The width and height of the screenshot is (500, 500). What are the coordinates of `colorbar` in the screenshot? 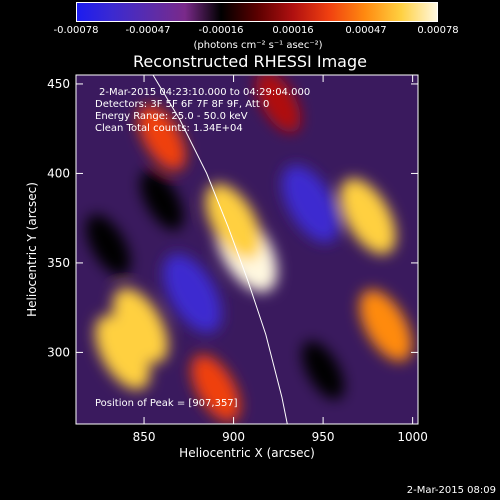 It's located at (257, 12).